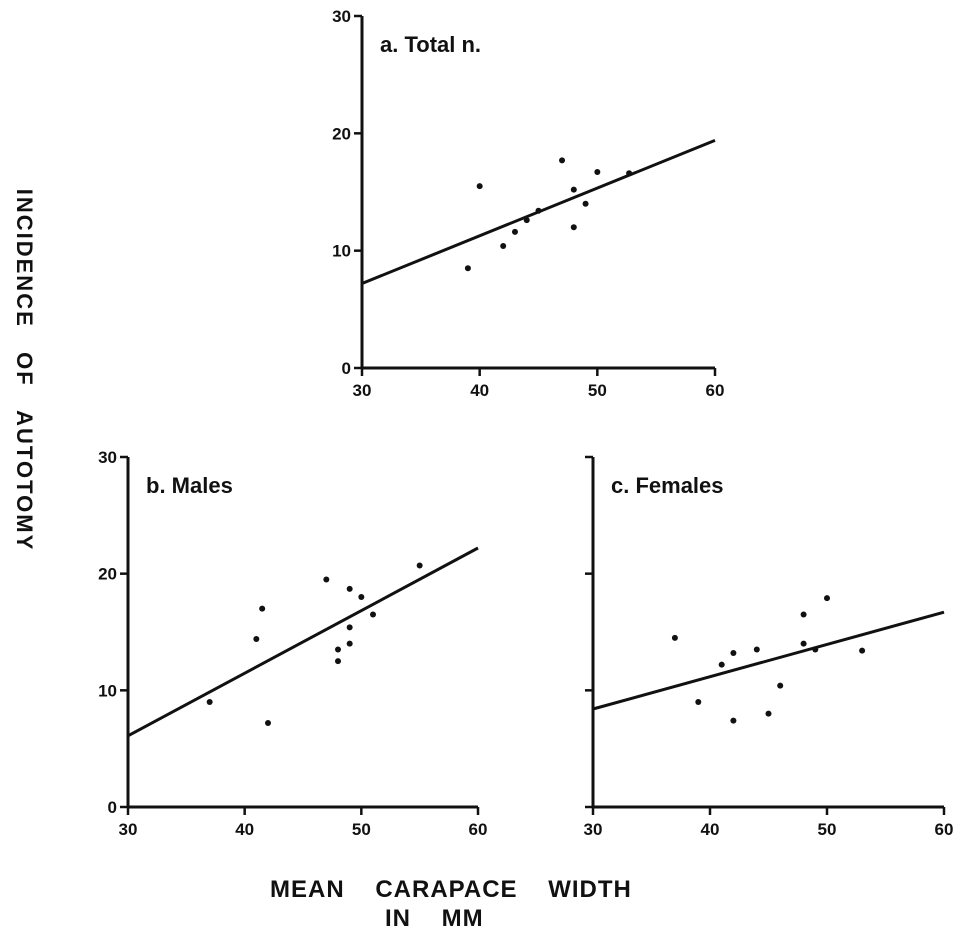 The image size is (964, 933). What do you see at coordinates (451, 889) in the screenshot?
I see `x-axis-label-line1: MEAN CARAPACE WIDTH` at bounding box center [451, 889].